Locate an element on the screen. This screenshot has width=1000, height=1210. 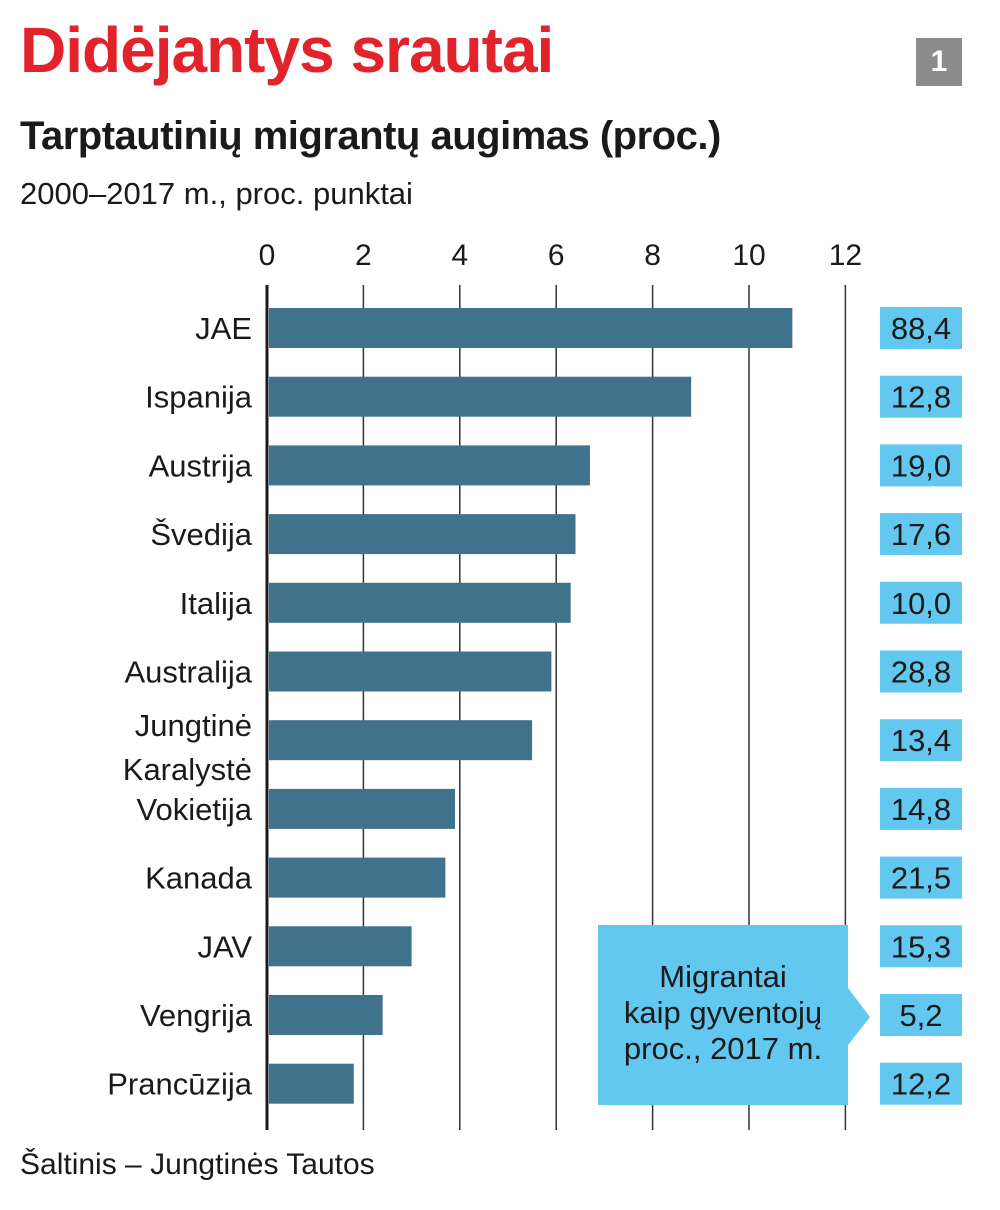
category-label: Vokietija is located at coordinates (195, 809).